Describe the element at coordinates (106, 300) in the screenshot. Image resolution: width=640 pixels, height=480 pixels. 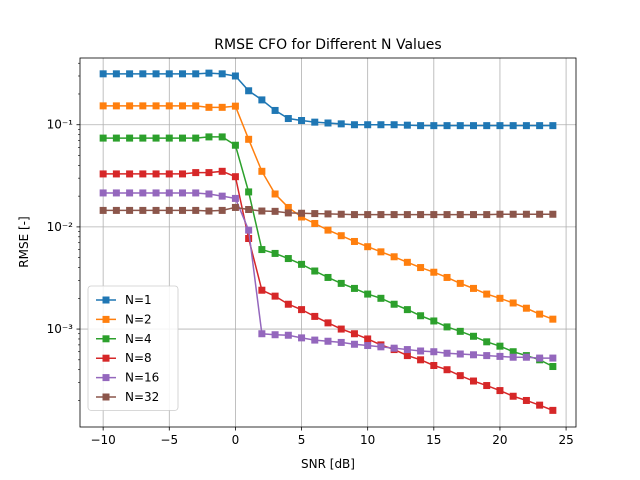
I see `legend-marker` at that location.